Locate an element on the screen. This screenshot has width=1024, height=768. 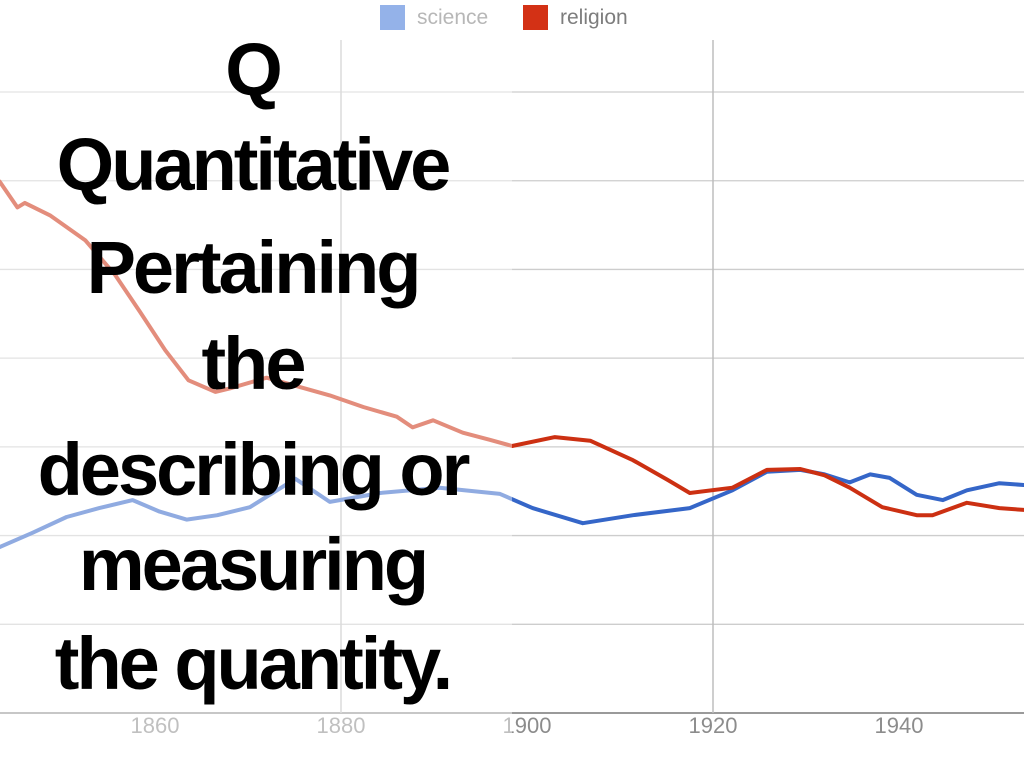
religion-legend-label: religion is located at coordinates (594, 17).